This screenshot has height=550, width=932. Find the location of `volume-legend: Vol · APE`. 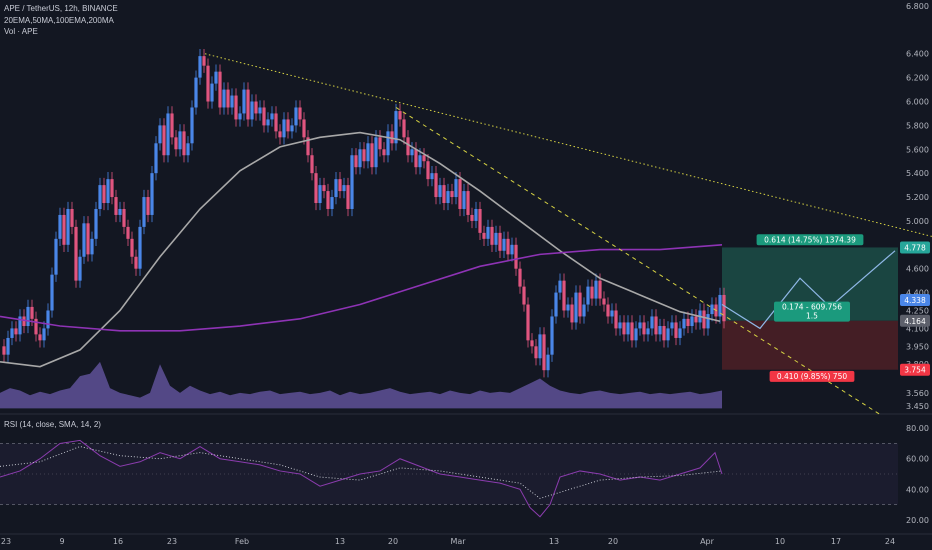

volume-legend: Vol · APE is located at coordinates (21, 31).